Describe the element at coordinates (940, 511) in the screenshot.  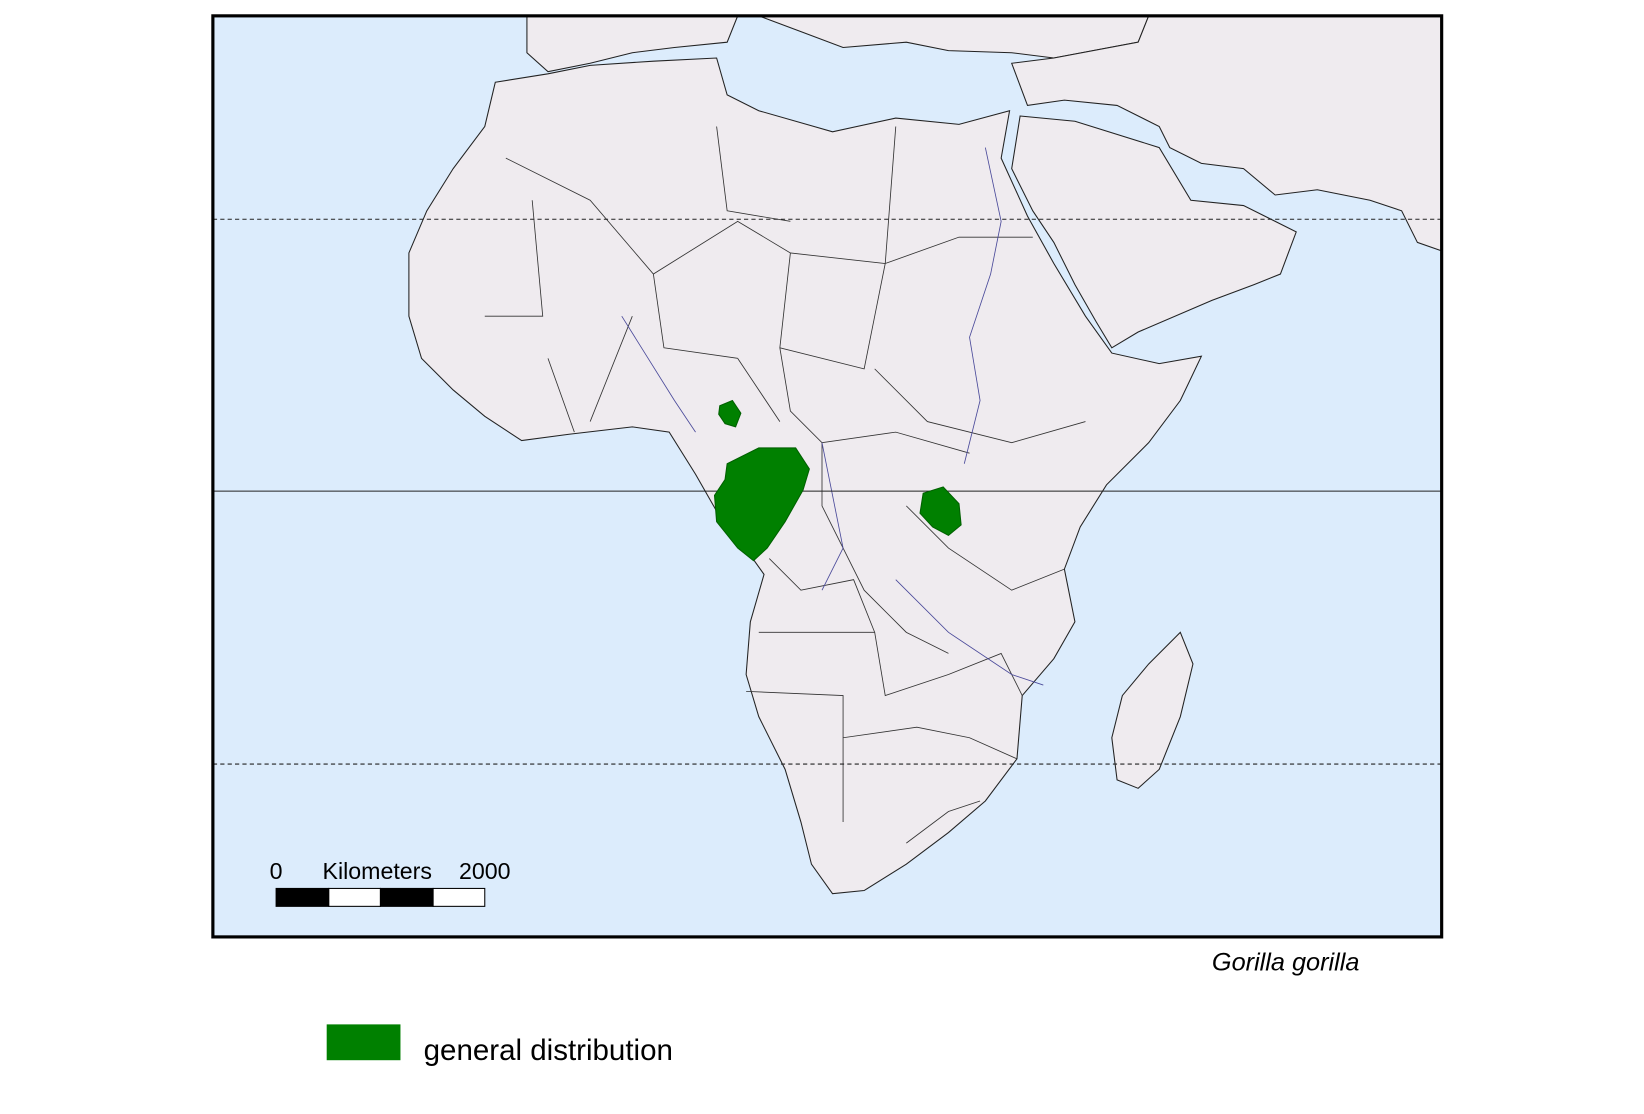
I see `range-eastern` at that location.